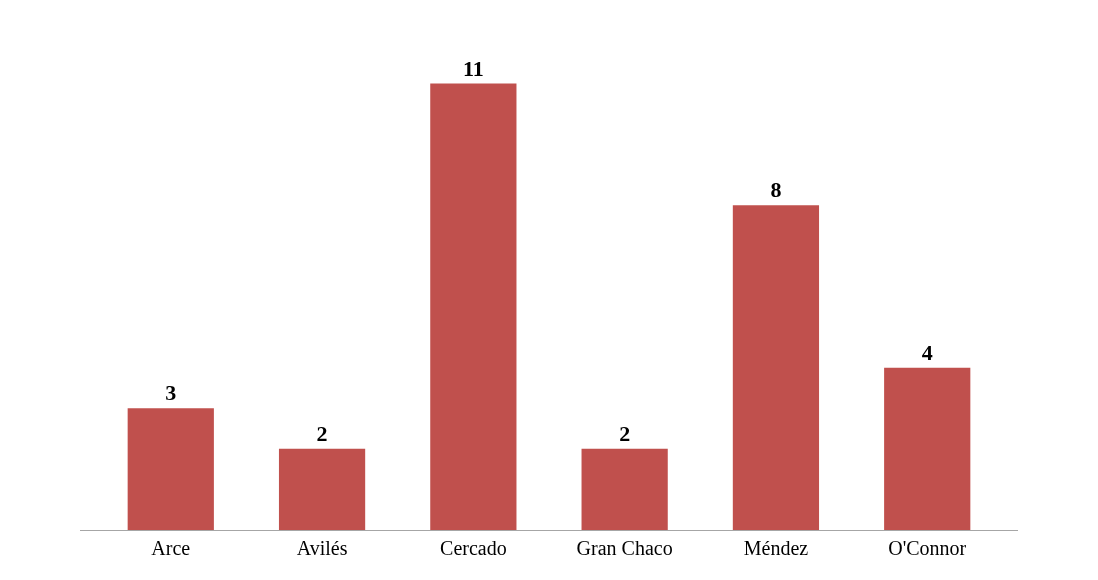 Image resolution: width=1098 pixels, height=580 pixels. I want to click on data-label: 11, so click(473, 68).